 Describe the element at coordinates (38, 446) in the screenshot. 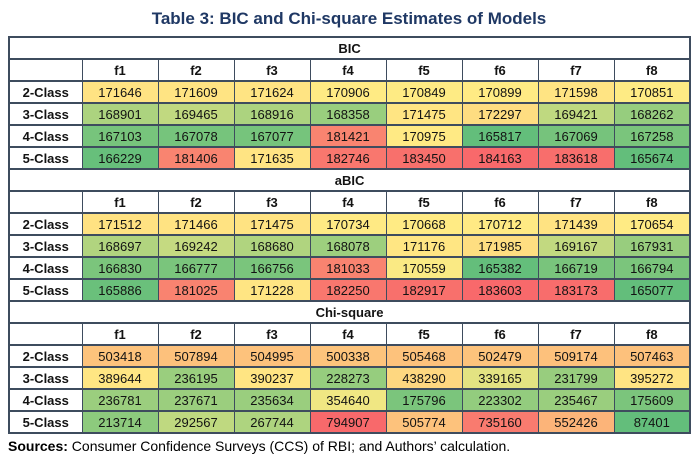

I see `sources-label: Sources:` at that location.